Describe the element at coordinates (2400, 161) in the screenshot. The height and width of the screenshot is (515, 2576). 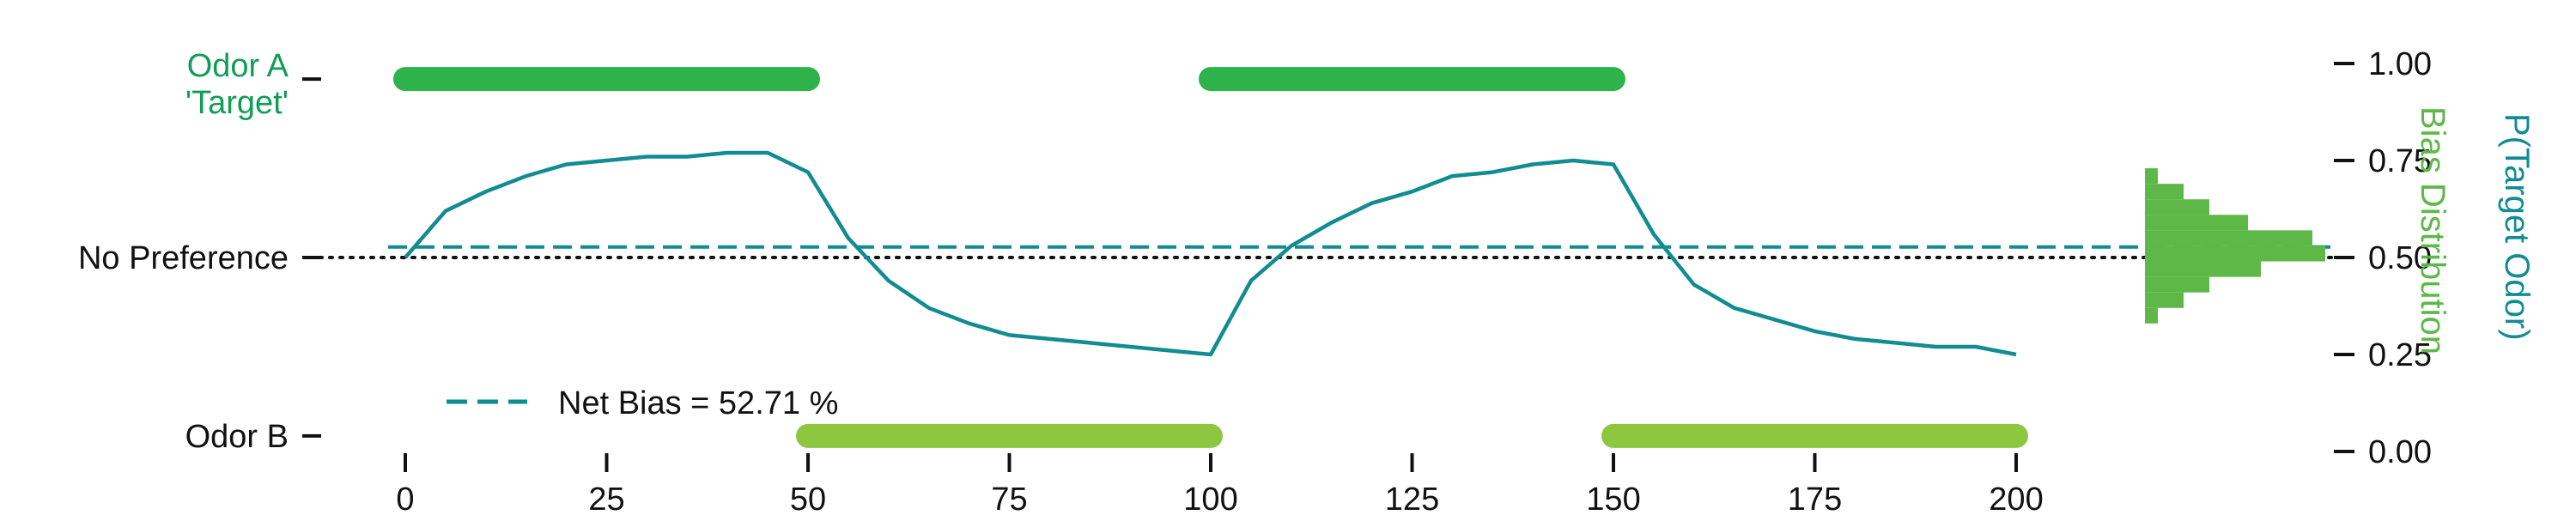
I see `y-tick-label: 0.75` at that location.